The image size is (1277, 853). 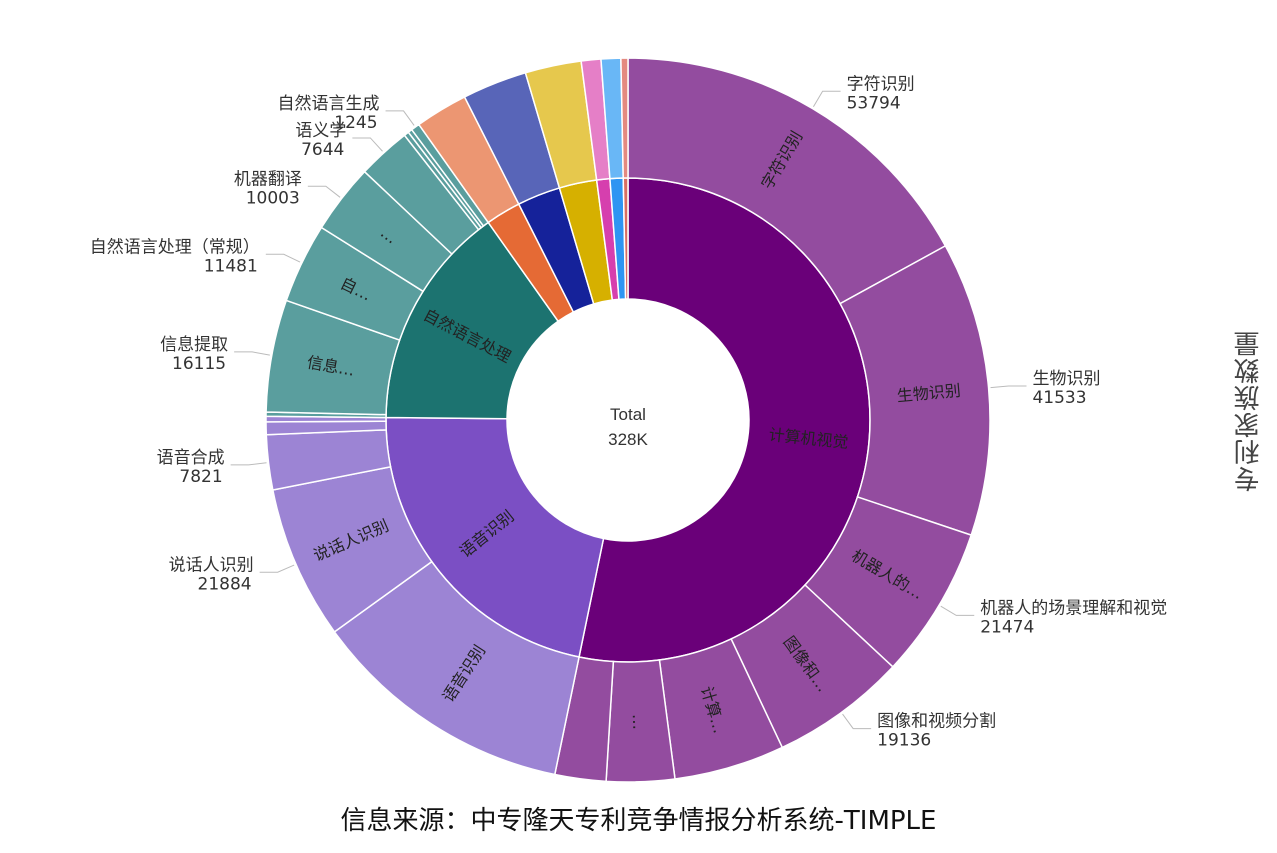 I want to click on callout-value-5: 7821, so click(x=200, y=477).